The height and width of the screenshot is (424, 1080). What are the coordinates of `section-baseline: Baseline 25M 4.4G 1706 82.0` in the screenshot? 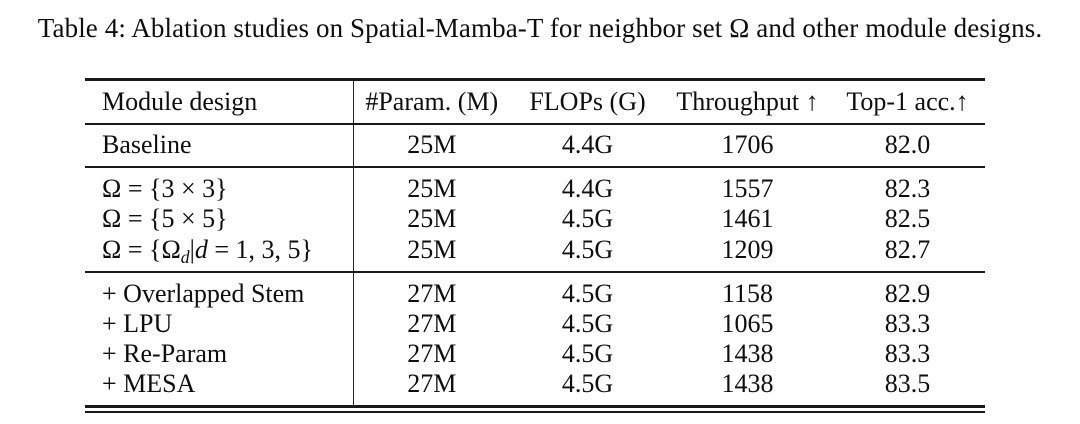 It's located at (535, 145).